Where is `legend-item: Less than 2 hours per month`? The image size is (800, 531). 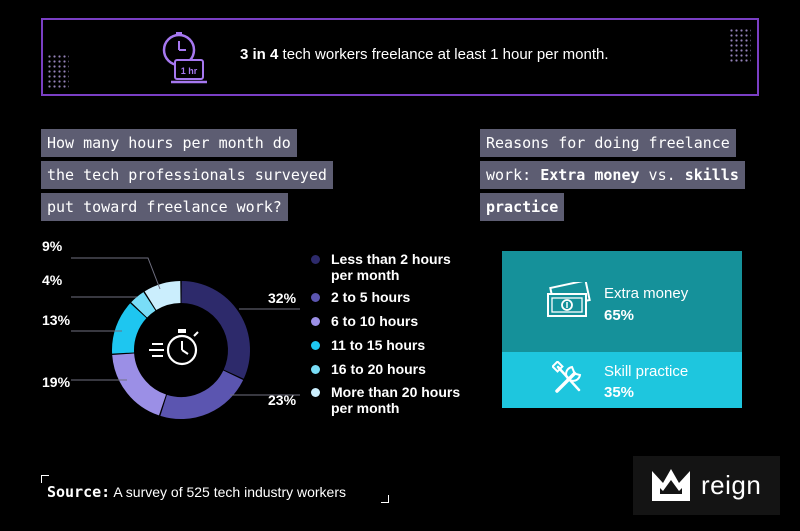 legend-item: Less than 2 hours per month is located at coordinates (391, 267).